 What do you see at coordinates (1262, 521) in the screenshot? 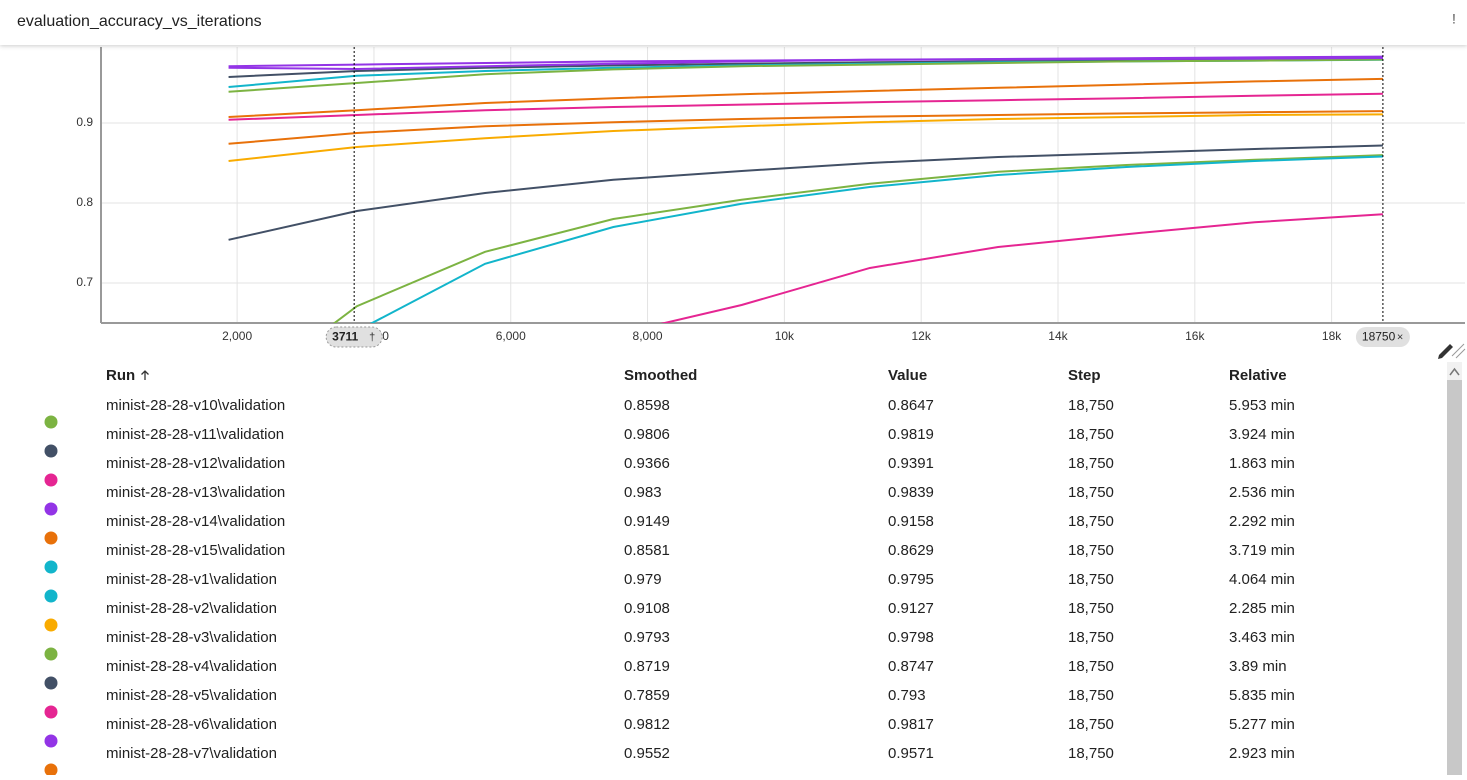
I see `table-cell: 2.292 min` at bounding box center [1262, 521].